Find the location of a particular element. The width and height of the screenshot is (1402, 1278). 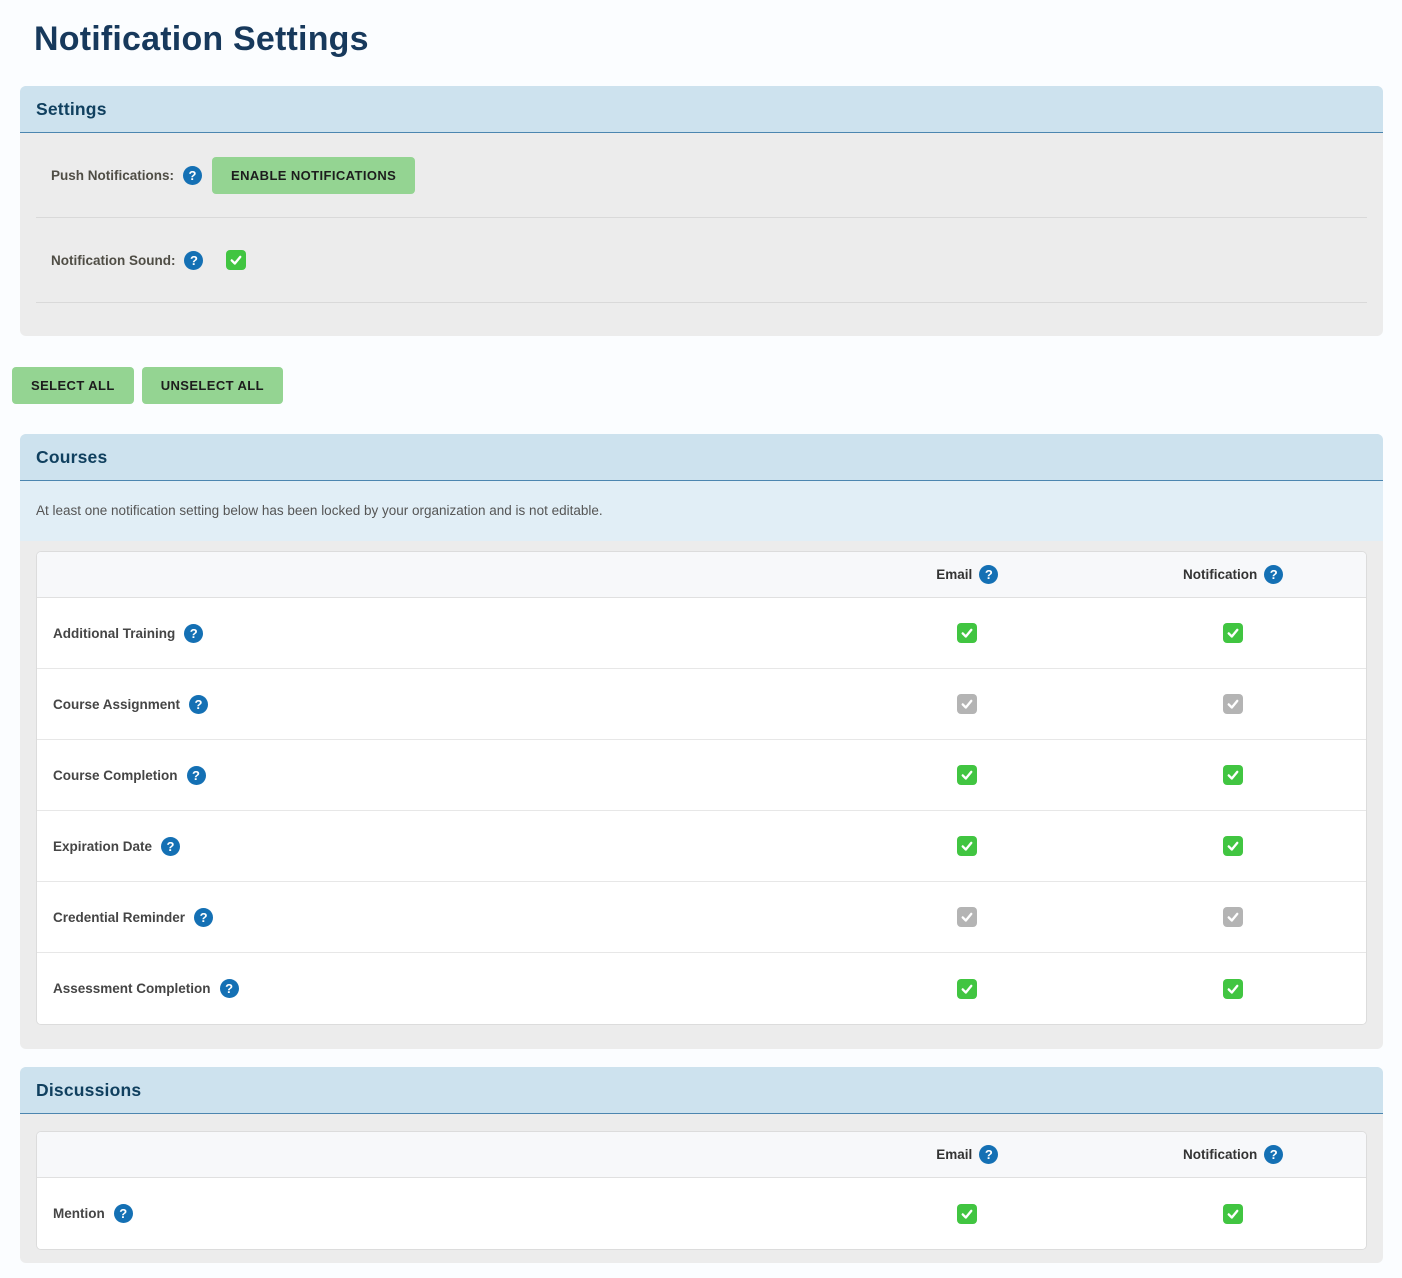

courses-table-header: Email ? Notification ? is located at coordinates (701, 575).